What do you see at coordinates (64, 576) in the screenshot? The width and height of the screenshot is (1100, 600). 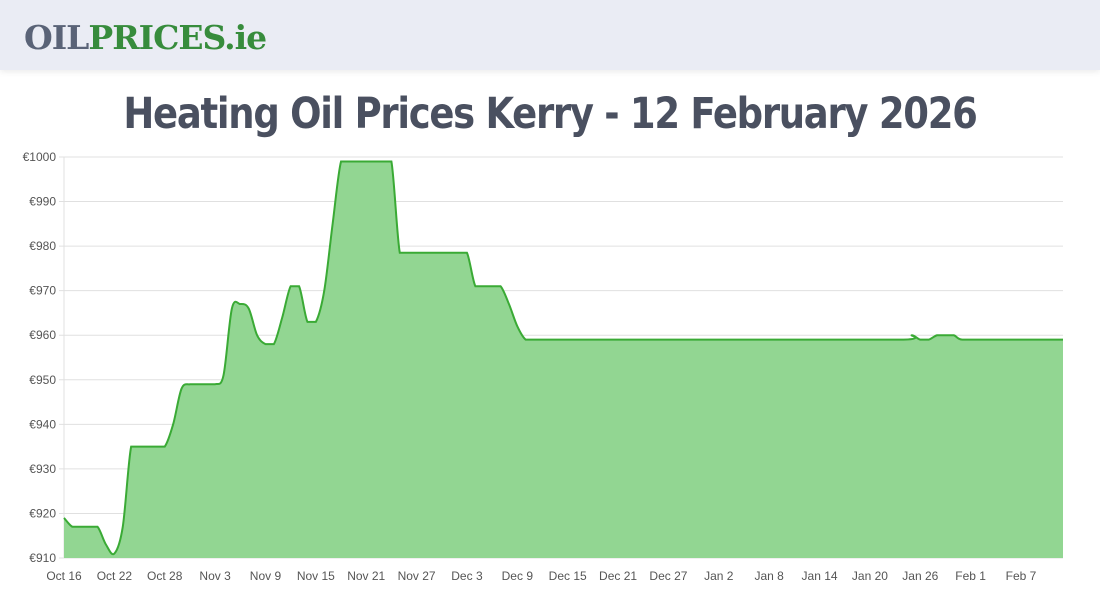 I see `x-tick-label: Oct 16` at bounding box center [64, 576].